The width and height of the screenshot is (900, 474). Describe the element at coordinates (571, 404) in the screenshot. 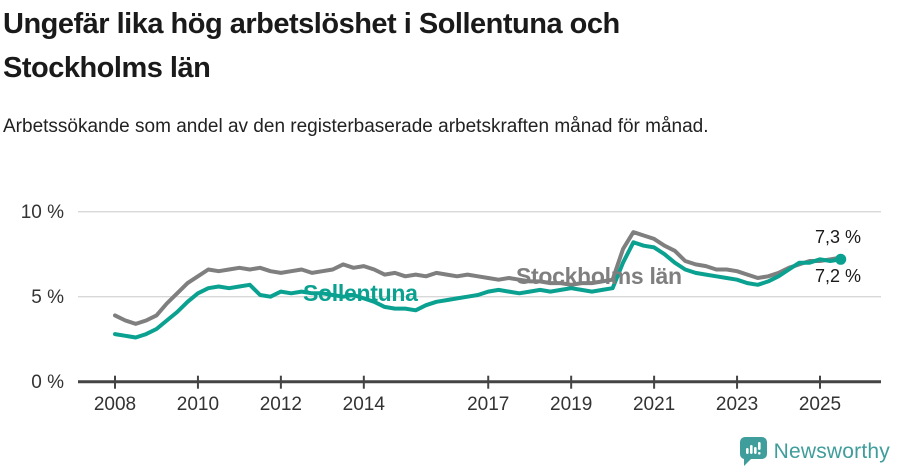

I see `x-tick-label: 2019` at that location.